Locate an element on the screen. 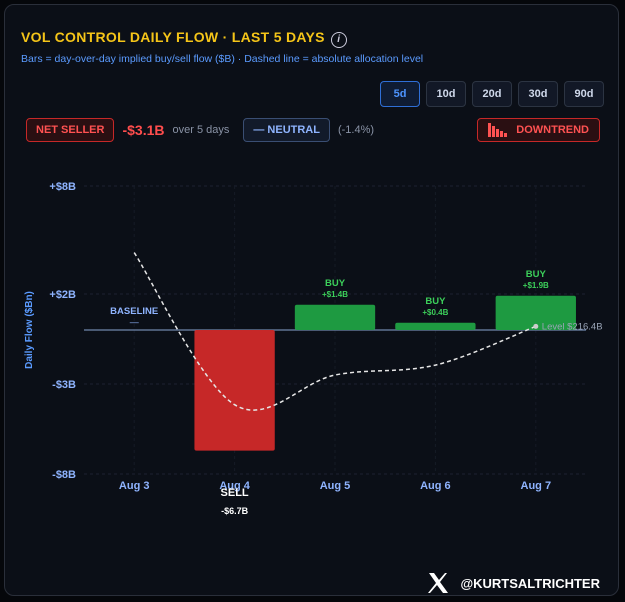 This screenshot has width=625, height=602. title: VOL CONTROL DAILY FLOW · LAST 5 DAYS is located at coordinates (173, 37).